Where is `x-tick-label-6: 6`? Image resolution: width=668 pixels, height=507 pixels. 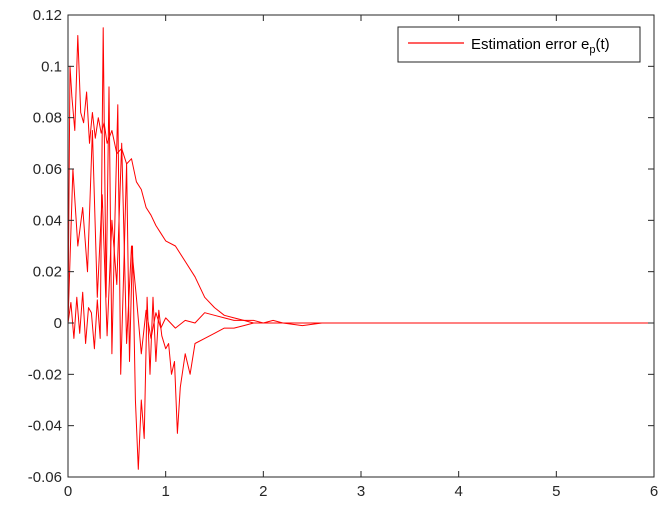 x-tick-label-6: 6 is located at coordinates (654, 491).